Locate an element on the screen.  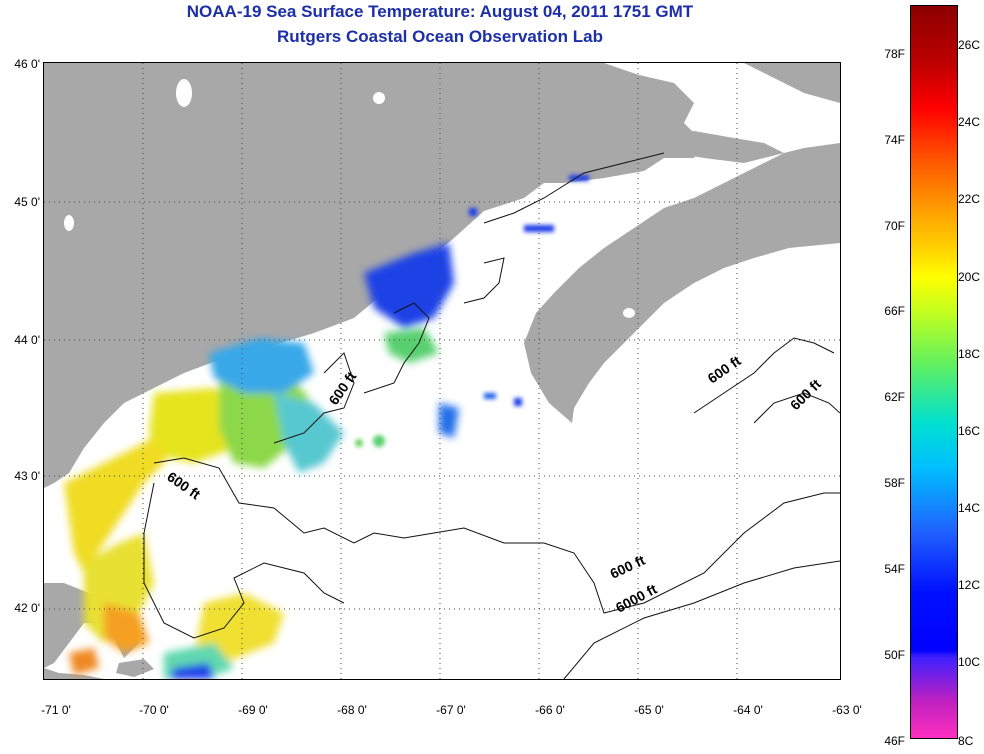
lon-label-67: -67 0' is located at coordinates (451, 710).